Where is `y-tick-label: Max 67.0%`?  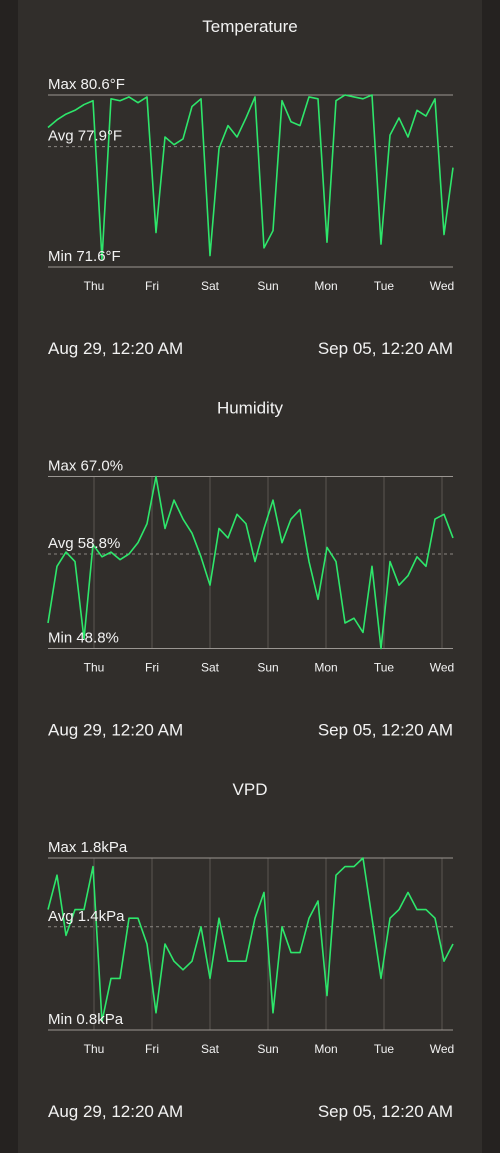 y-tick-label: Max 67.0% is located at coordinates (85, 466).